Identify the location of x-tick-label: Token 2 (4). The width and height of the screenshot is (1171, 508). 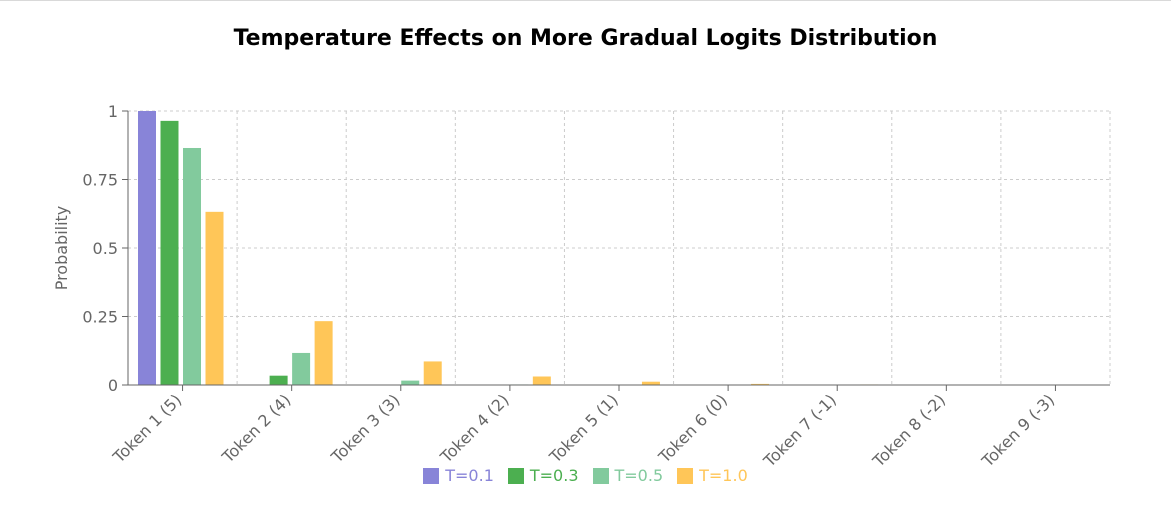
(256, 428).